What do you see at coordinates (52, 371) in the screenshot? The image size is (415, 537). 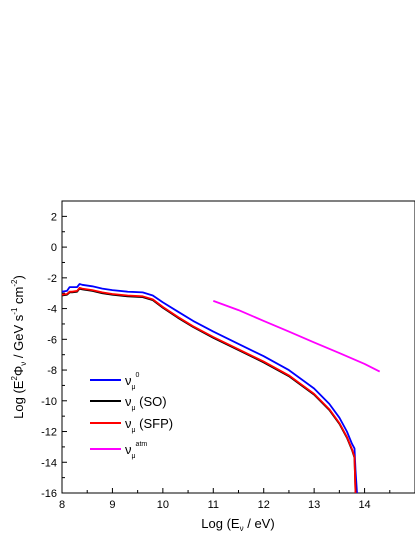 I see `y-tick-label: -8` at bounding box center [52, 371].